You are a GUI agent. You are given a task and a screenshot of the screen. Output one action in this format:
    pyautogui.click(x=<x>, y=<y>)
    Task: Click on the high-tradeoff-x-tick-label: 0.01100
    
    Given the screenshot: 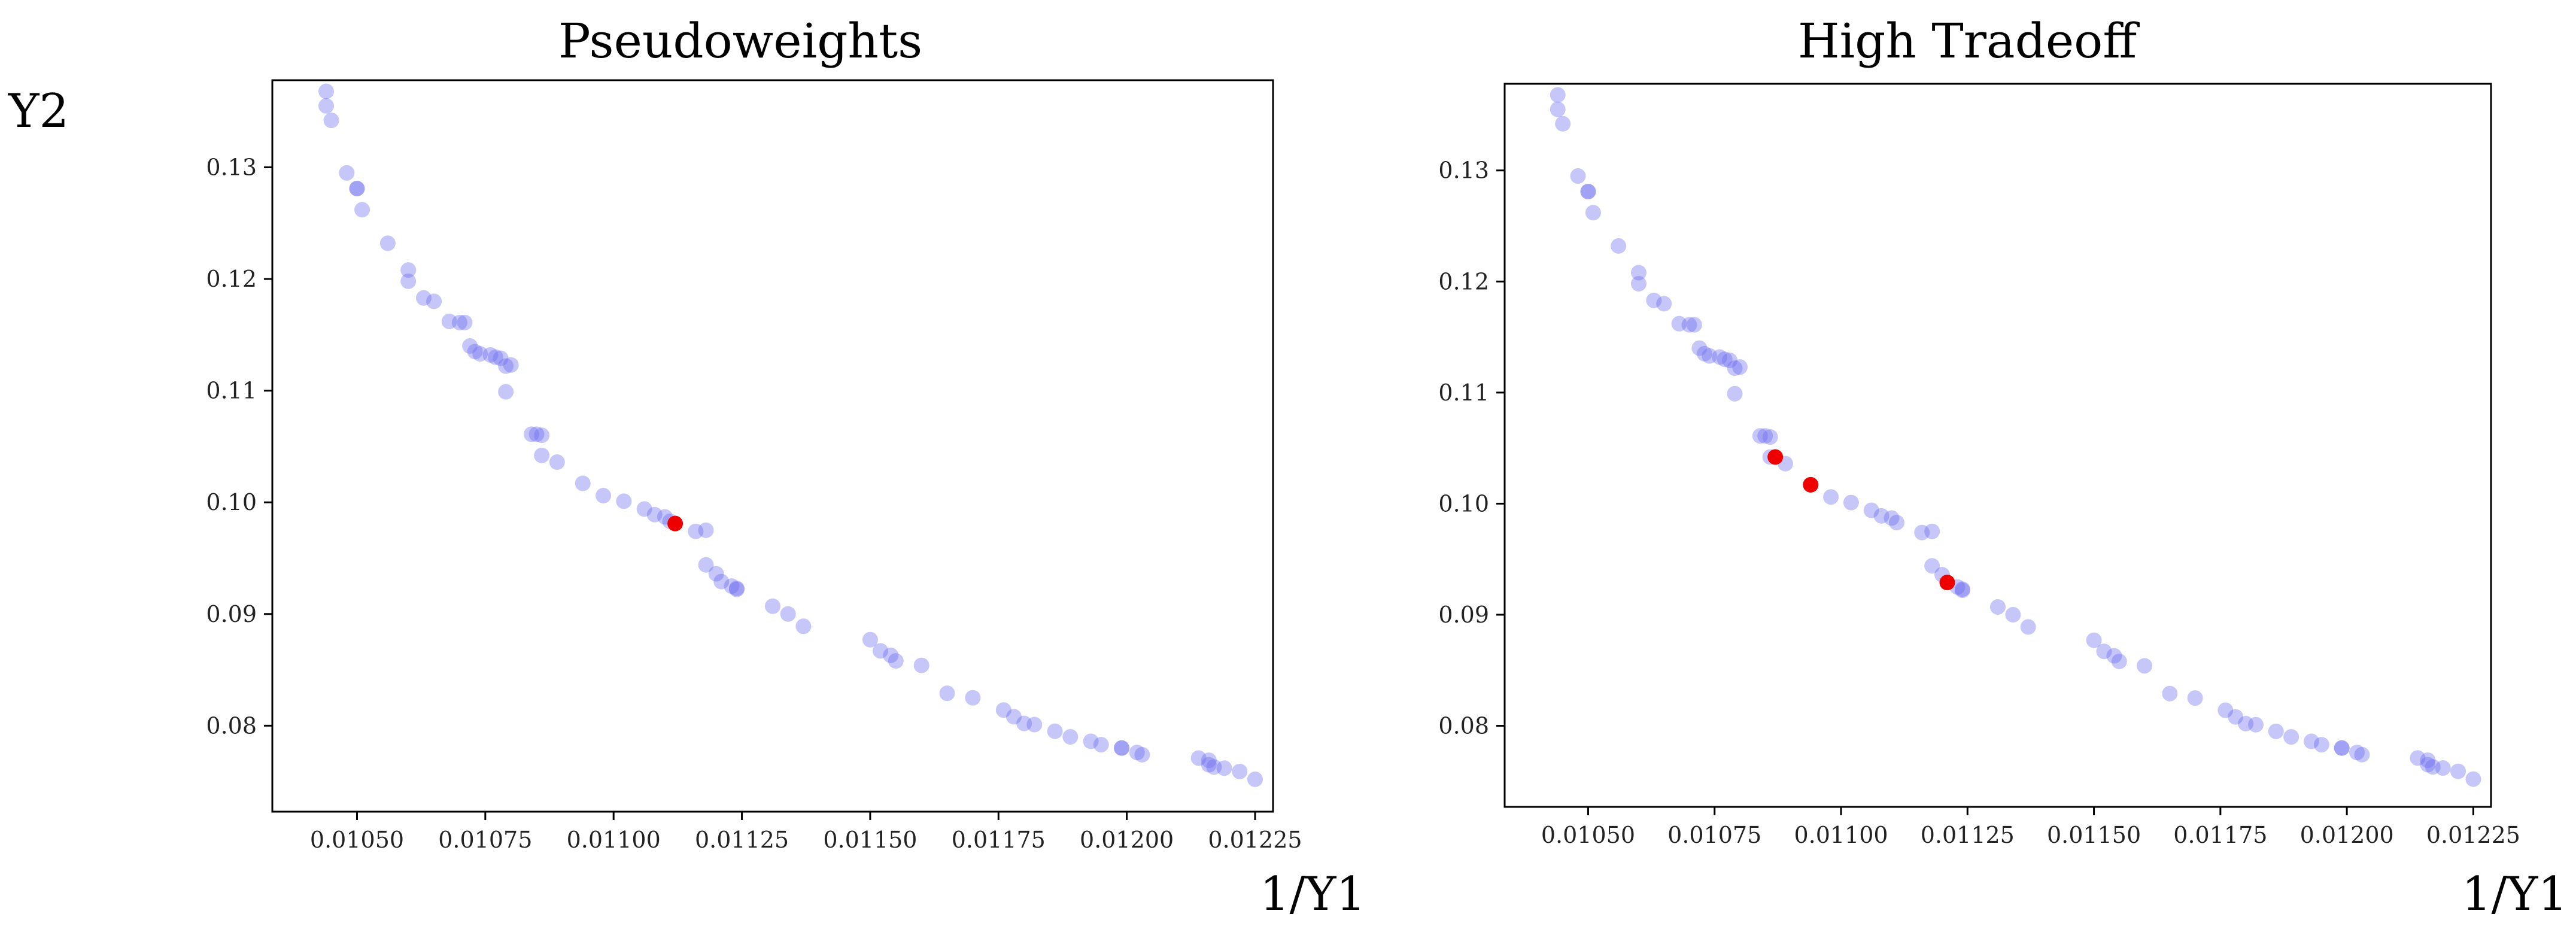 What is the action you would take?
    pyautogui.click(x=1841, y=835)
    